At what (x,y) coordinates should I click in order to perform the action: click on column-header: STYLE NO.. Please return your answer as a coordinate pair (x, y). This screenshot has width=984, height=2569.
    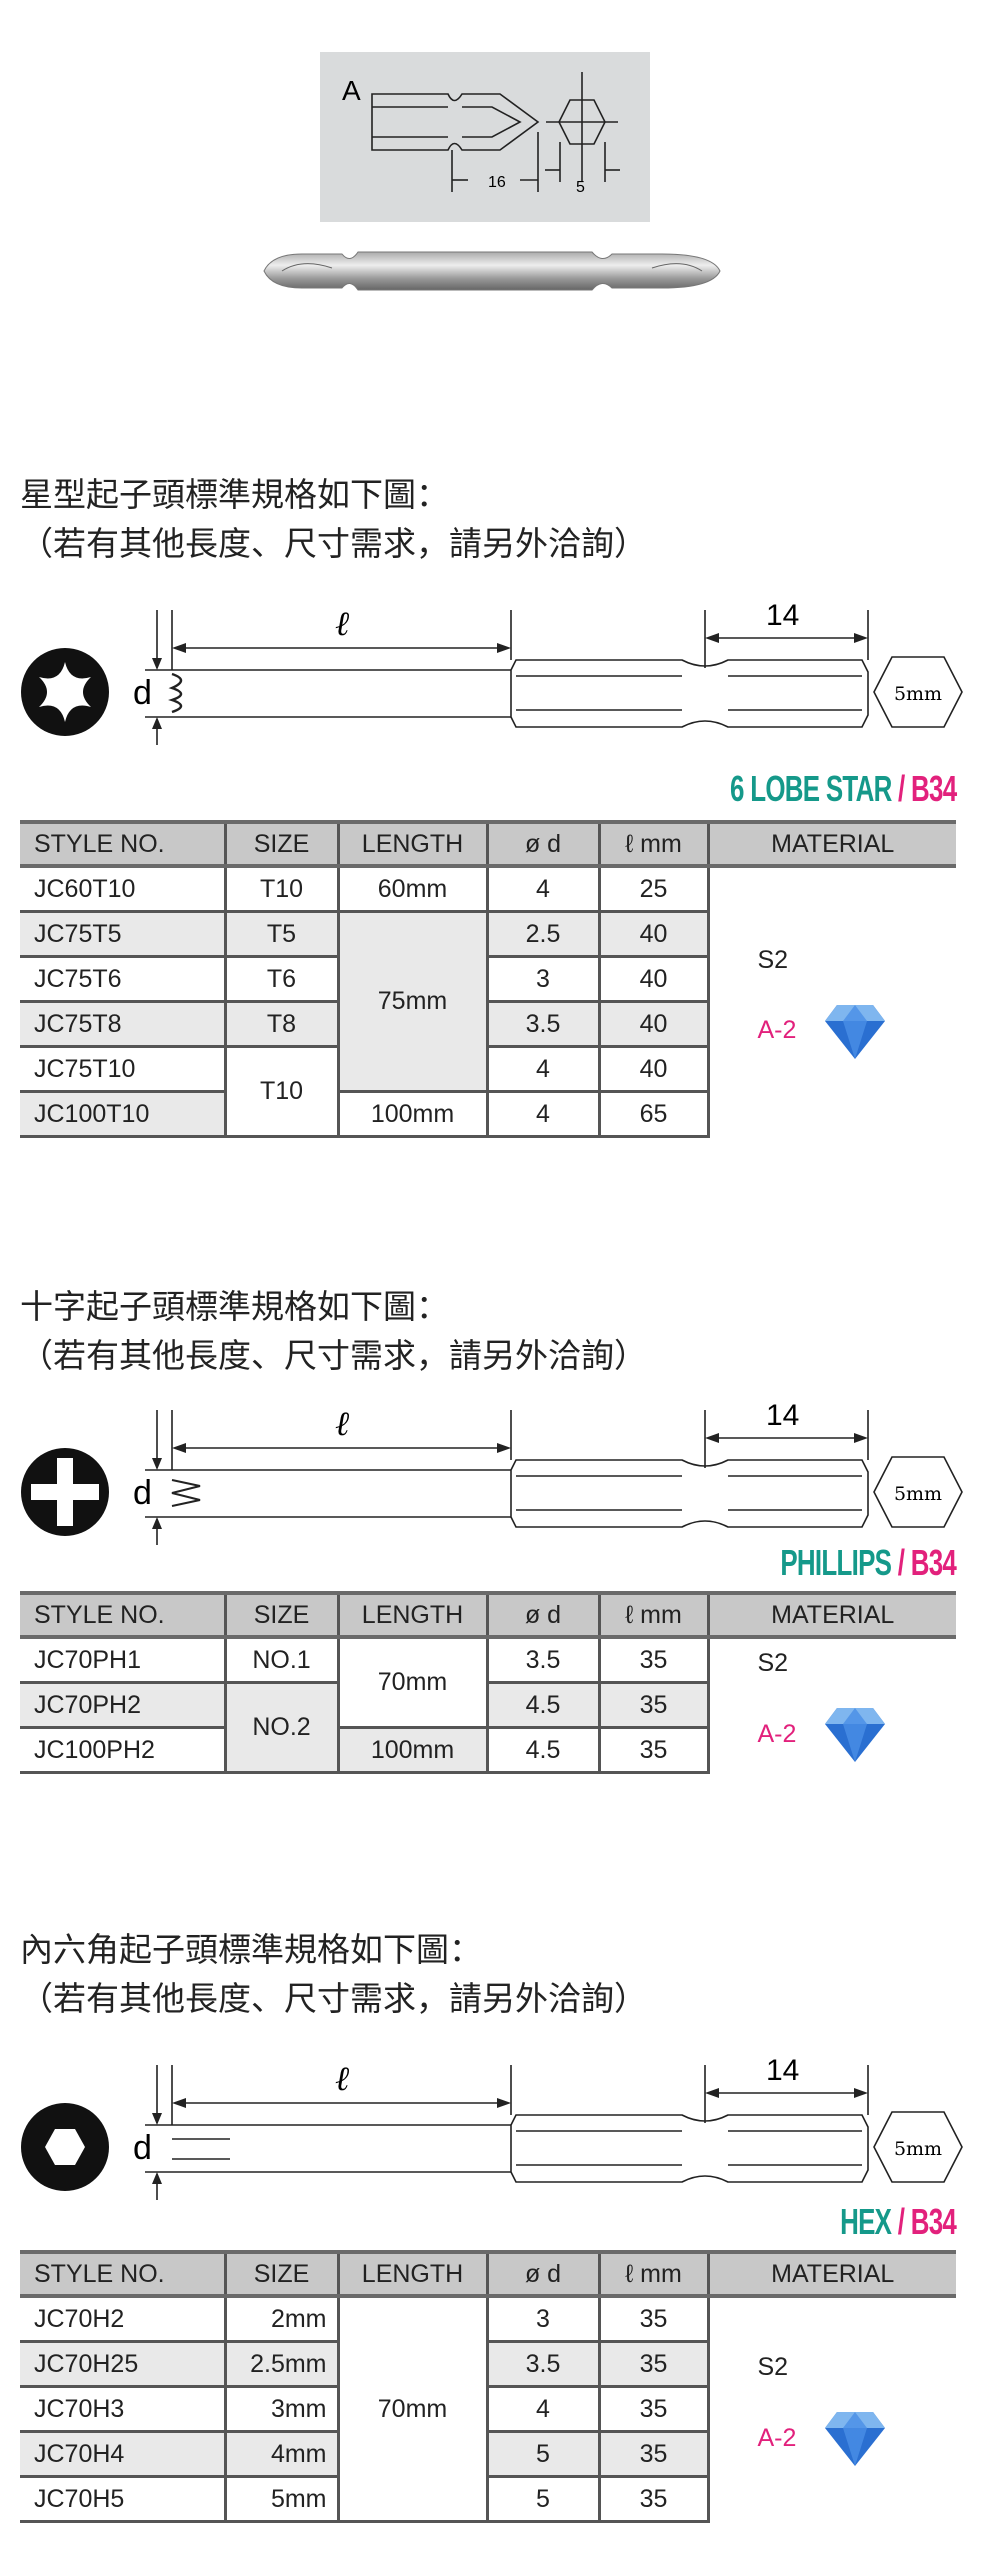
    Looking at the image, I should click on (122, 1615).